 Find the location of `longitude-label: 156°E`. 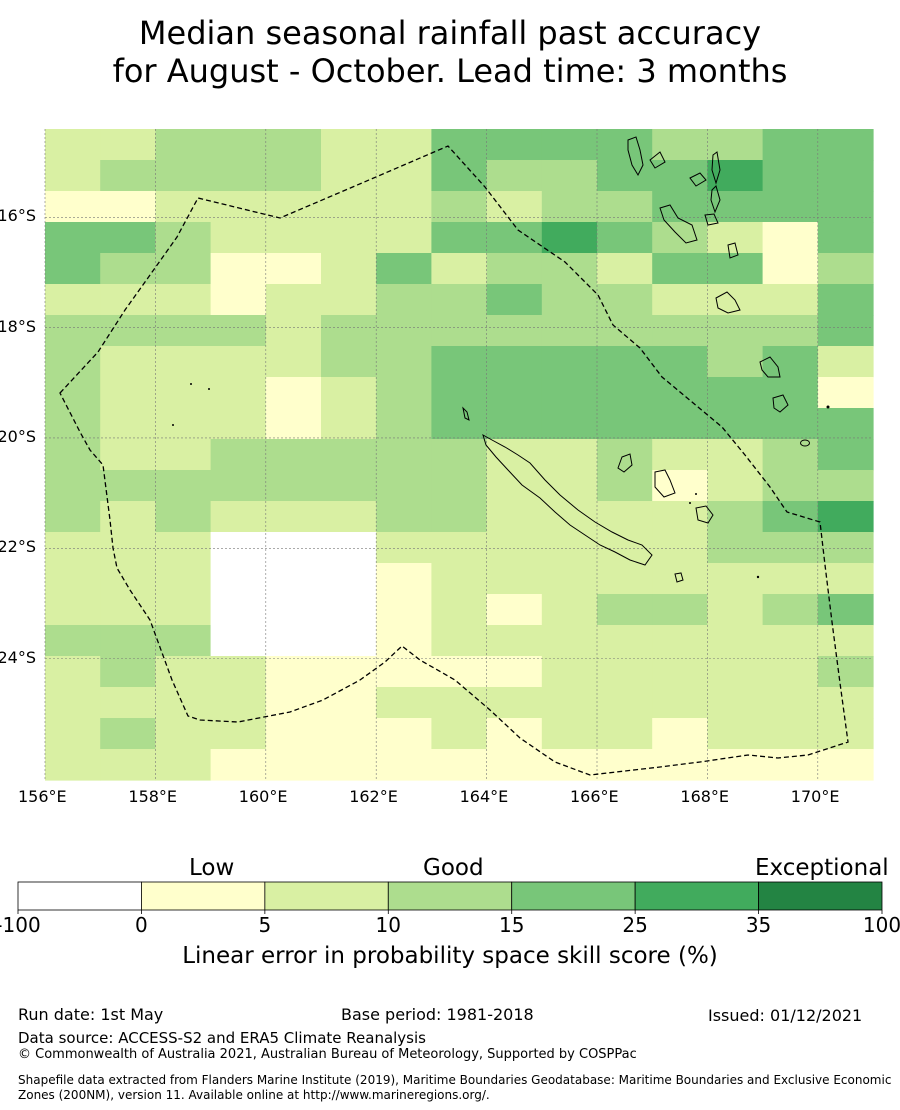

longitude-label: 156°E is located at coordinates (42, 796).